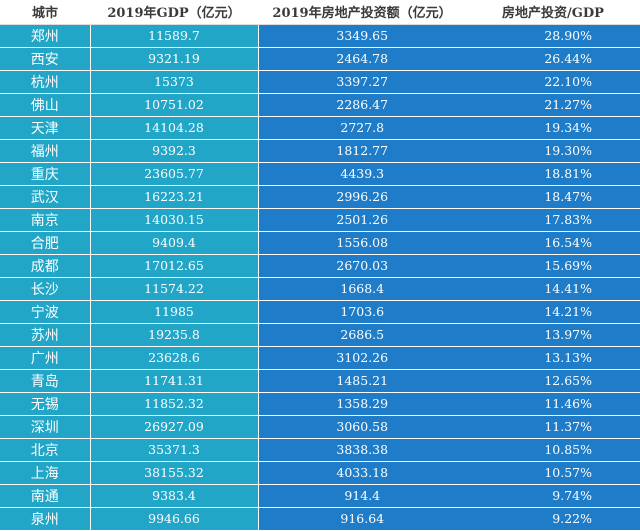  Describe the element at coordinates (173, 105) in the screenshot. I see `gdp-cell: 10751.02` at that location.